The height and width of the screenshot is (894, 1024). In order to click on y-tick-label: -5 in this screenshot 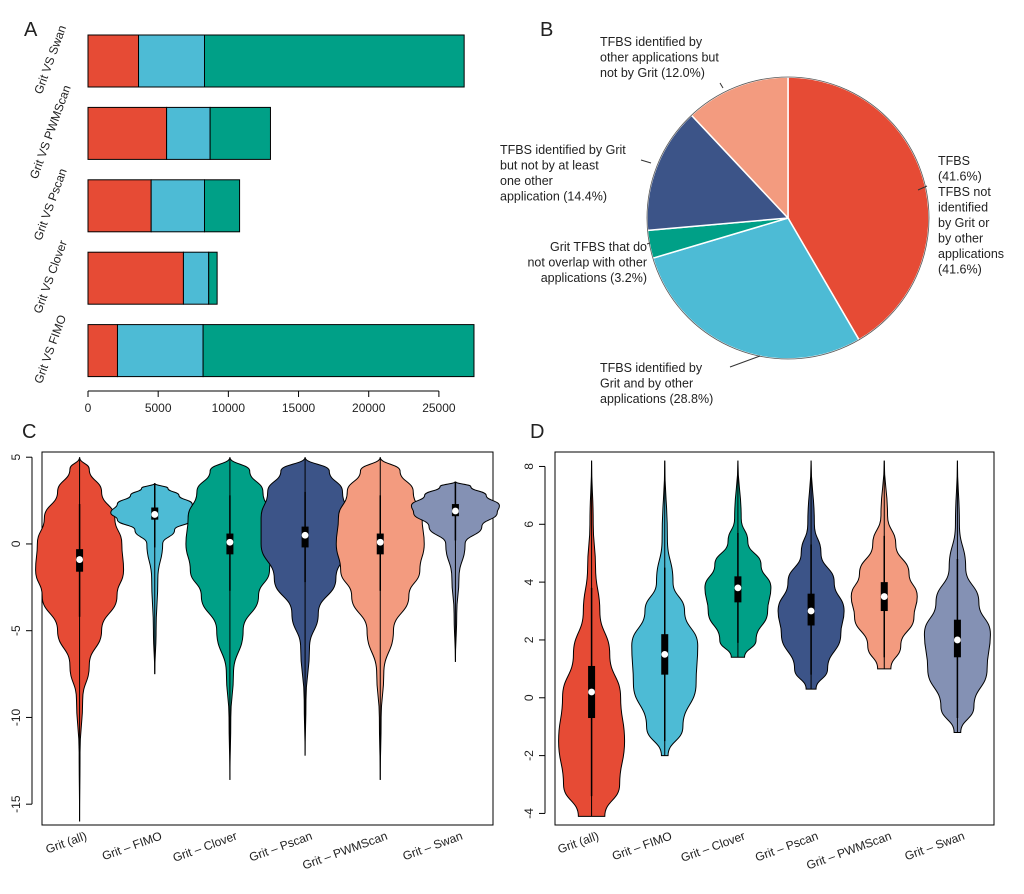, I will do `click(16, 630)`.